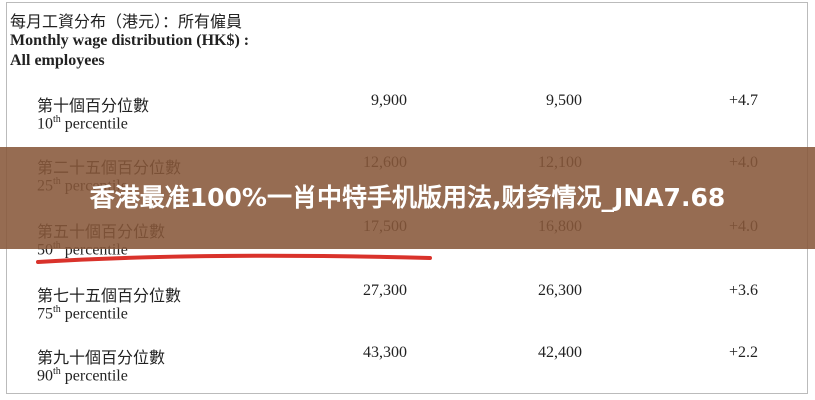  Describe the element at coordinates (109, 296) in the screenshot. I see `label-zh: 第七十五個百分位數` at that location.